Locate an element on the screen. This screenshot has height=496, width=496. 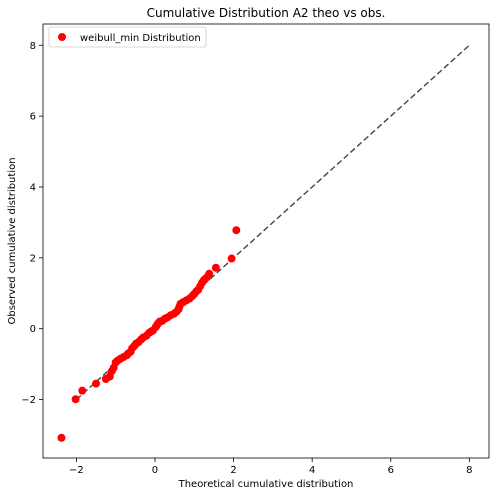
x-tick-label: −2 is located at coordinates (76, 470).